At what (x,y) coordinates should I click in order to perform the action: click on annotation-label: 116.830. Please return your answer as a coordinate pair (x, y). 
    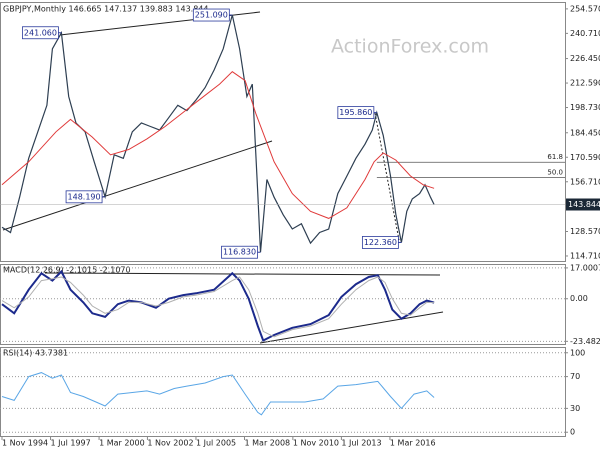
    Looking at the image, I should click on (239, 252).